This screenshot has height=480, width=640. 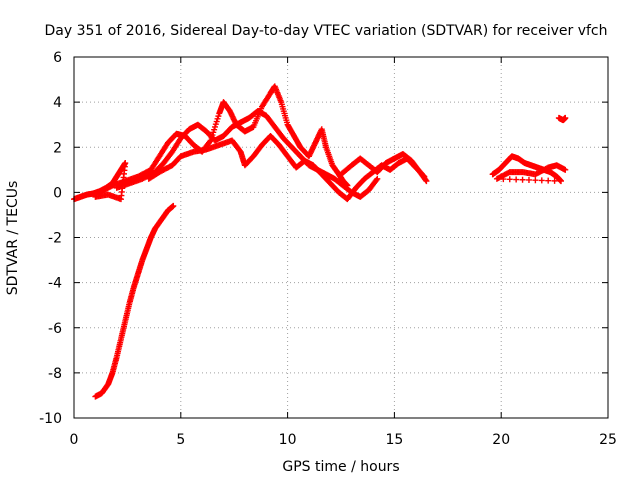 What do you see at coordinates (340, 467) in the screenshot?
I see `x-axis-label: GPS time / hours` at bounding box center [340, 467].